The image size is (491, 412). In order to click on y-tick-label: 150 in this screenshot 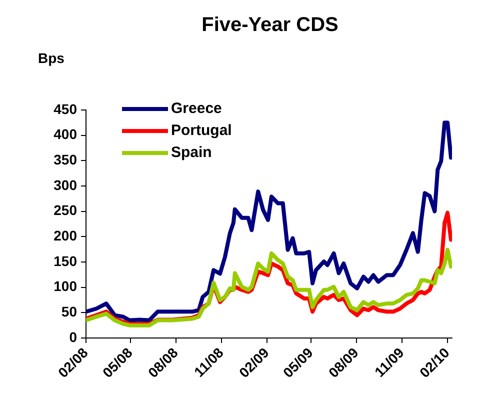, I will do `click(66, 260)`.